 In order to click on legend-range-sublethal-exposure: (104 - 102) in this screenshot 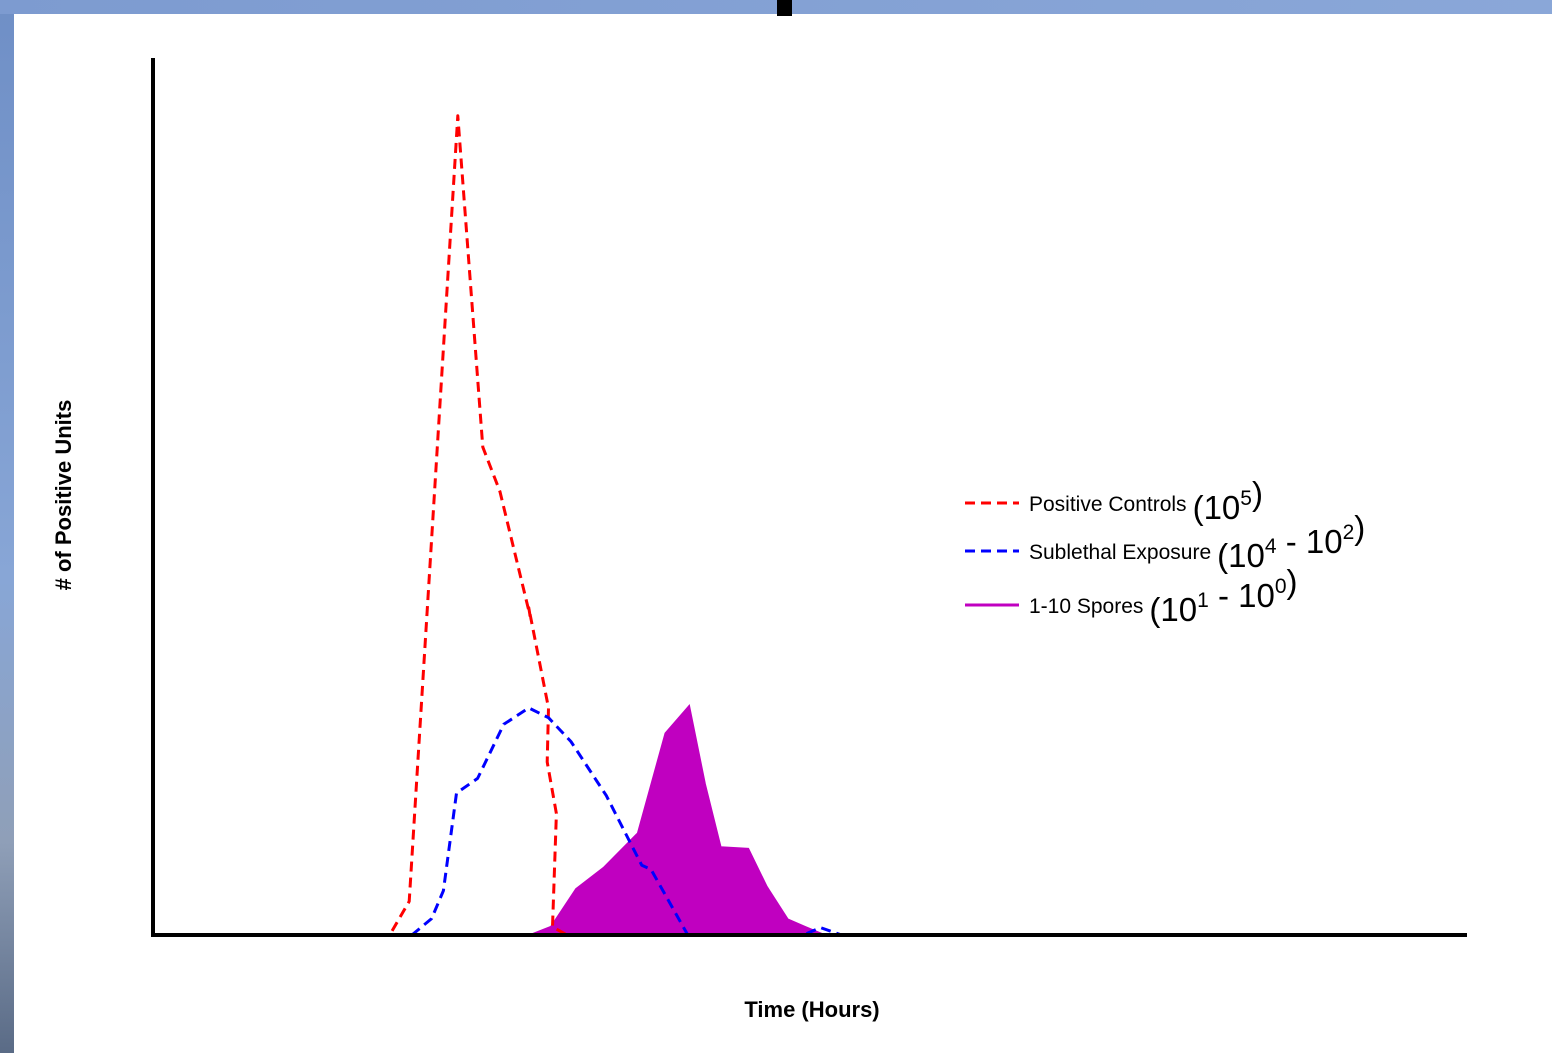, I will do `click(1291, 541)`.